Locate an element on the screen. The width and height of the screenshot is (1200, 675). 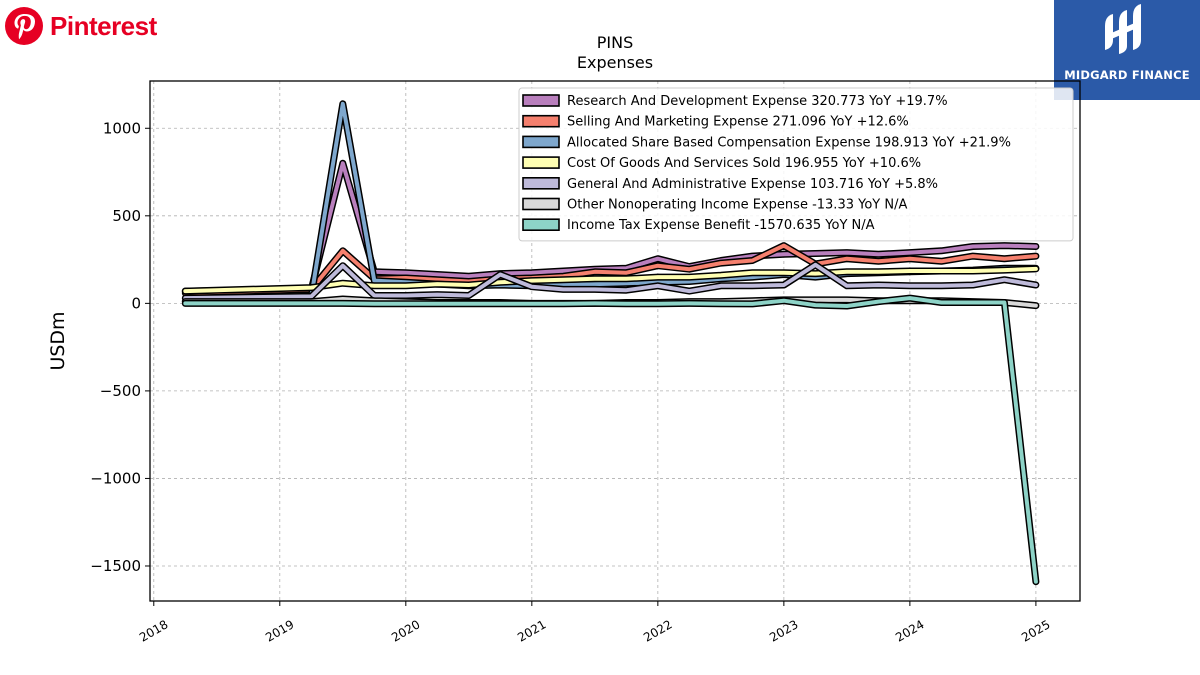
pinterest-logo-icon is located at coordinates (24, 26).